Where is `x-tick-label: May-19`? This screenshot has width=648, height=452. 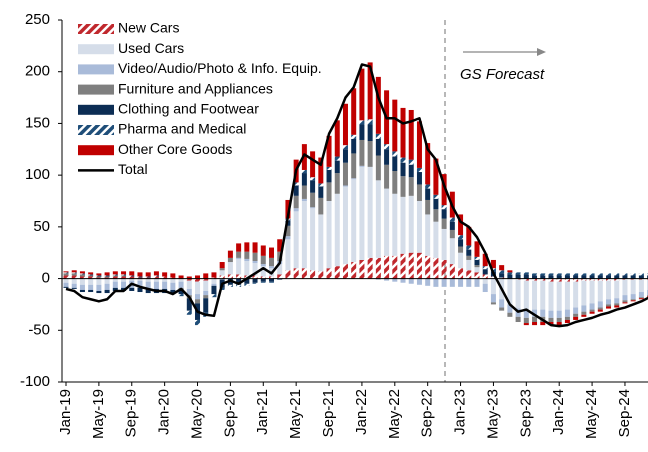
x-tick-label: May-19 is located at coordinates (98, 414).